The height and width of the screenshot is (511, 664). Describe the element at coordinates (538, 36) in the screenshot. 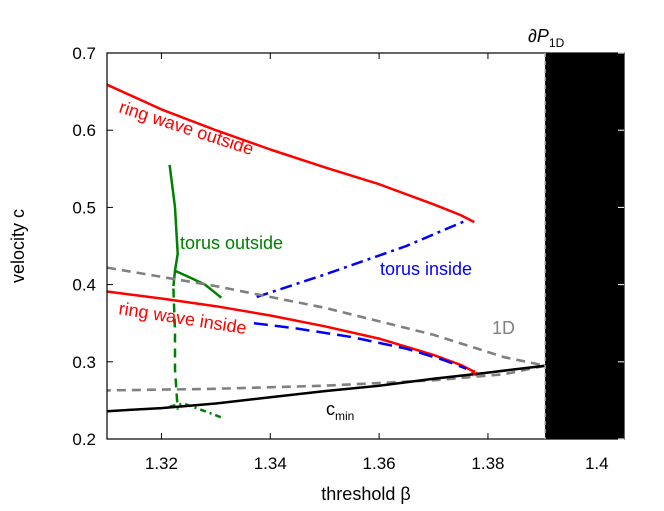

I see `boundary-main: ∂P` at that location.